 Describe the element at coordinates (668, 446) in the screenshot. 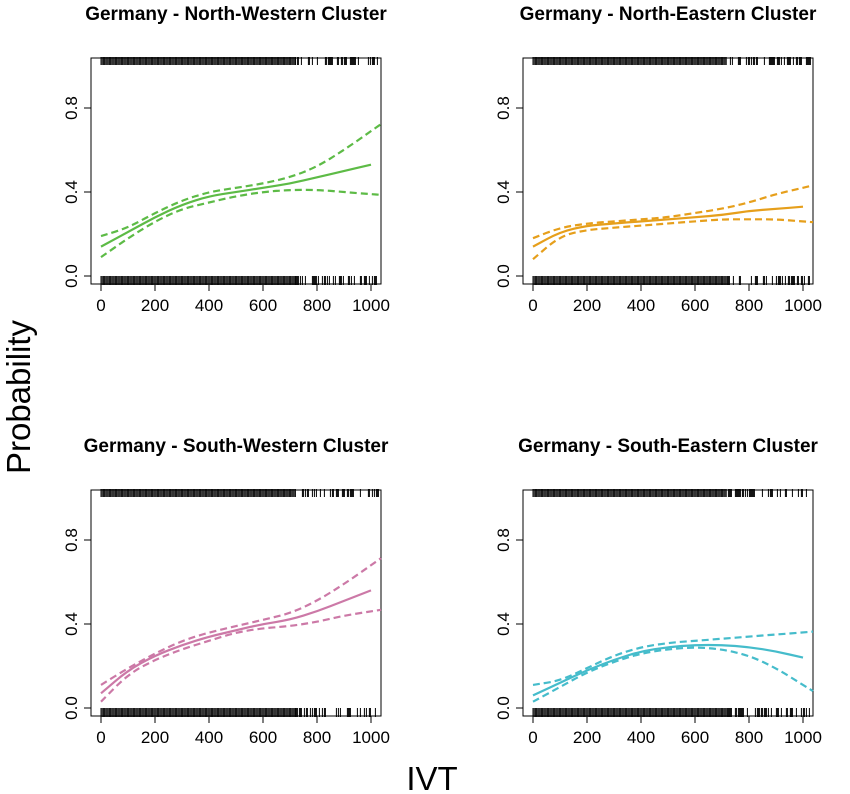

I see `panel-title: Germany - South-Eastern Cluster` at that location.